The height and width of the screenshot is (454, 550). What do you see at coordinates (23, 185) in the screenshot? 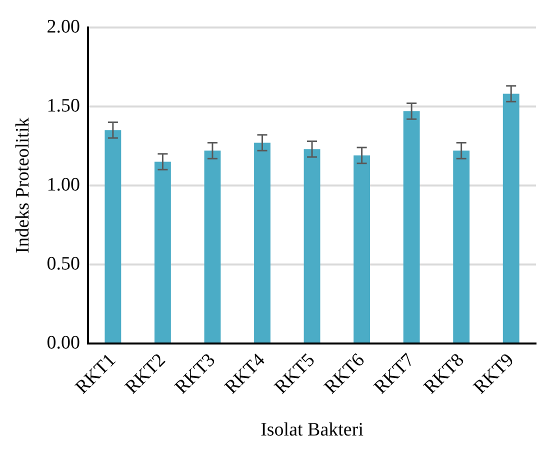
I see `y-axis-title: Indeks Proteolitik` at bounding box center [23, 185].